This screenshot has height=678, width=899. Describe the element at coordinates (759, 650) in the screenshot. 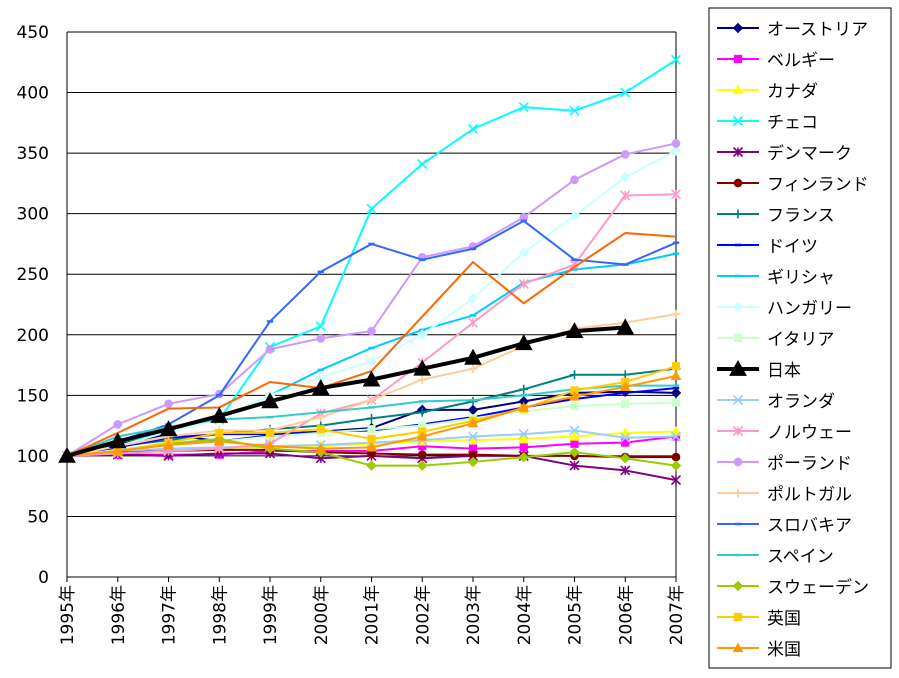

I see `legend-item: 米国` at that location.